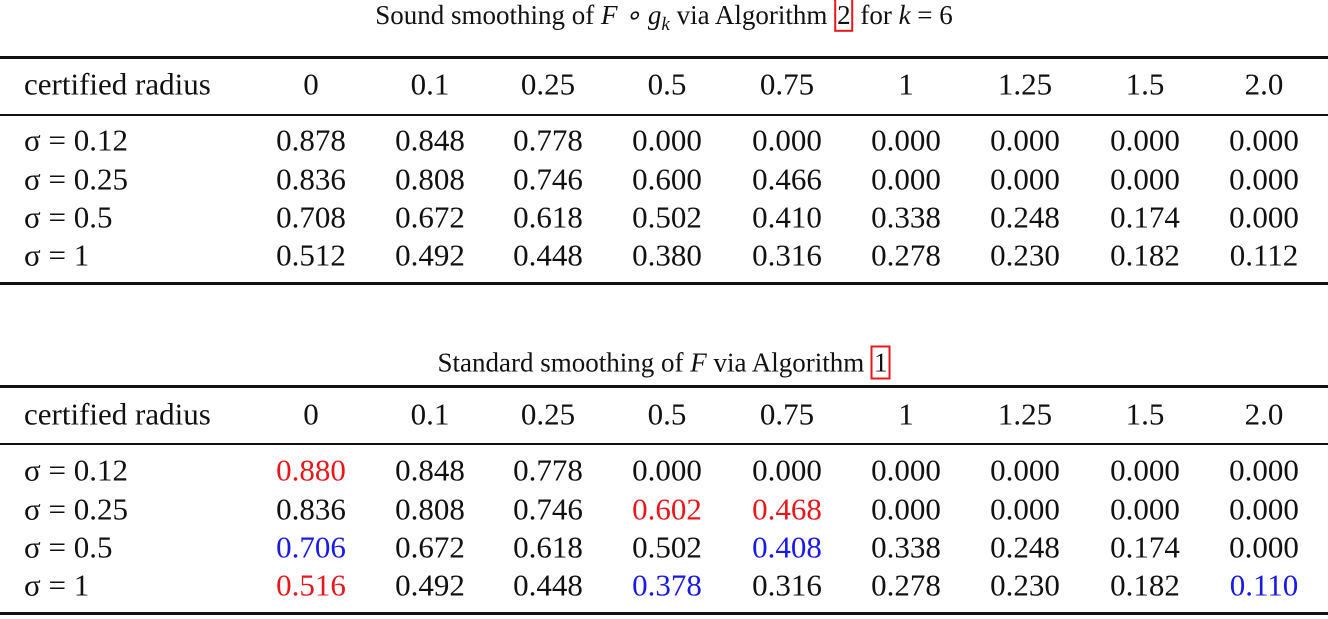  What do you see at coordinates (667, 509) in the screenshot?
I see `value-cell: 0.602` at bounding box center [667, 509].